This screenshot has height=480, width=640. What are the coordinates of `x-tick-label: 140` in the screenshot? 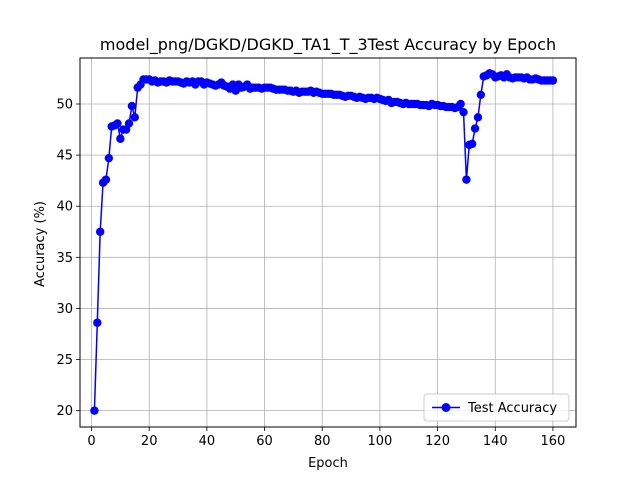 It's located at (495, 441).